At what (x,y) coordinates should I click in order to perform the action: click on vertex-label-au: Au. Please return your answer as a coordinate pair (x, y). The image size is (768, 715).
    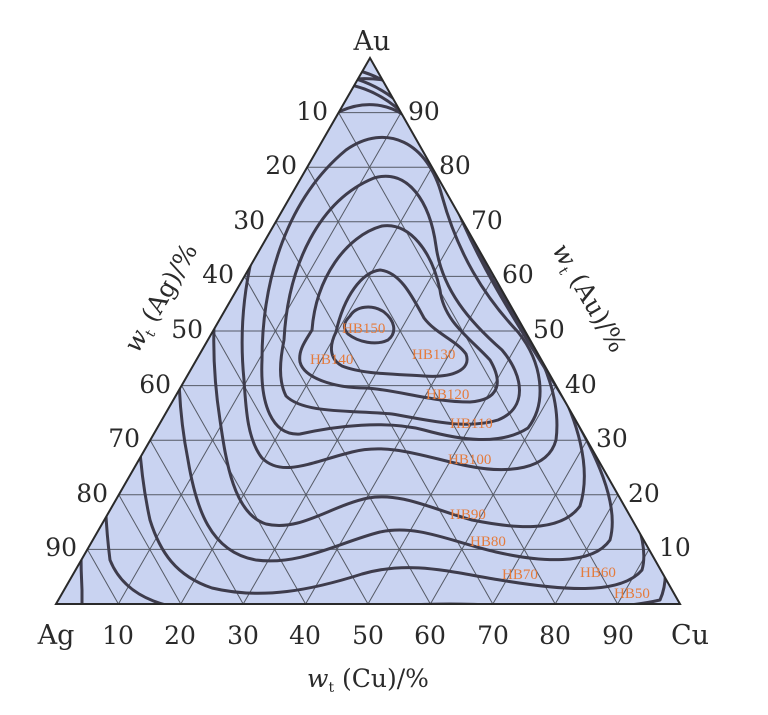
    Looking at the image, I should click on (372, 41).